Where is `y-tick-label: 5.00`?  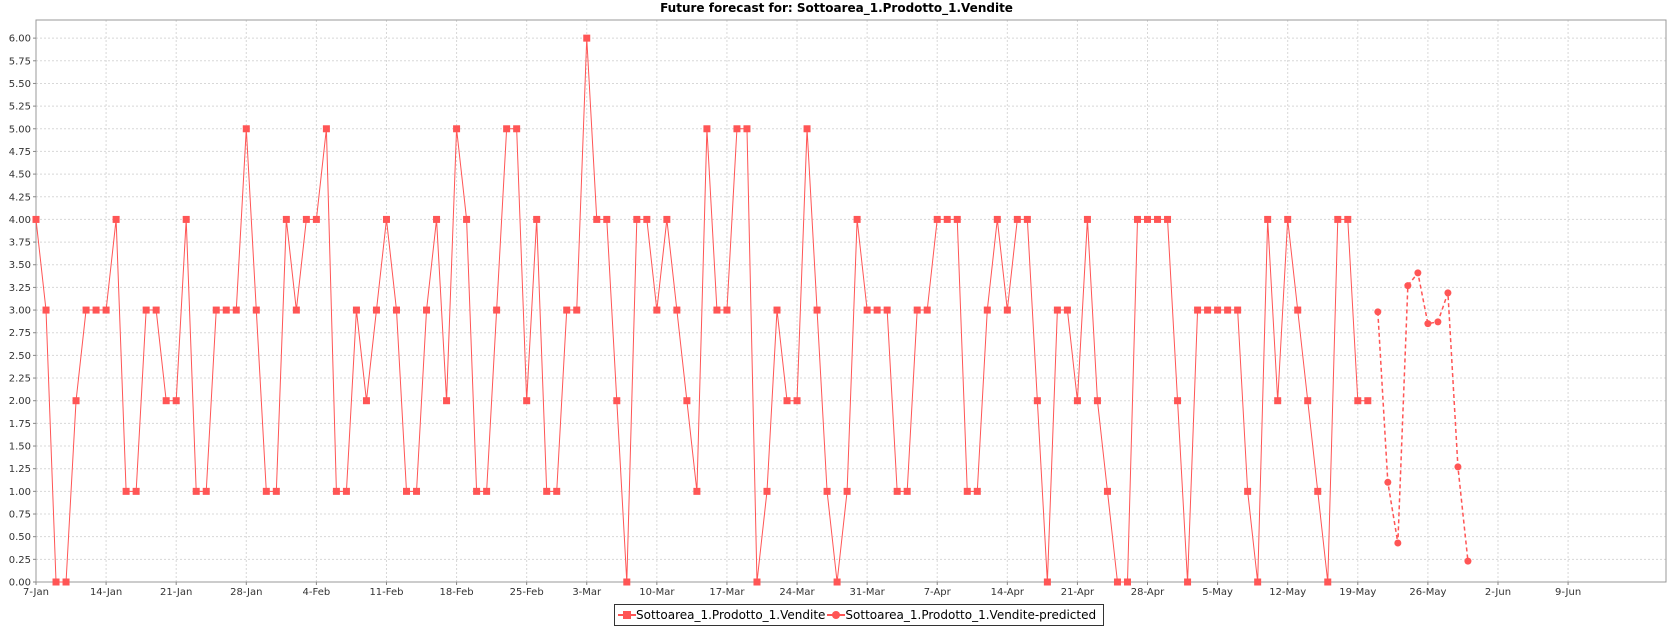 y-tick-label: 5.00 is located at coordinates (20, 129).